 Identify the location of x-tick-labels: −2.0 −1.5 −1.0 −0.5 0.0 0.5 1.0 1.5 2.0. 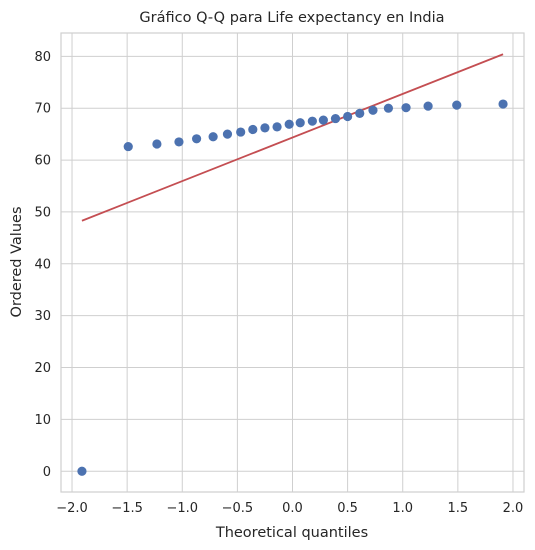
(289, 508).